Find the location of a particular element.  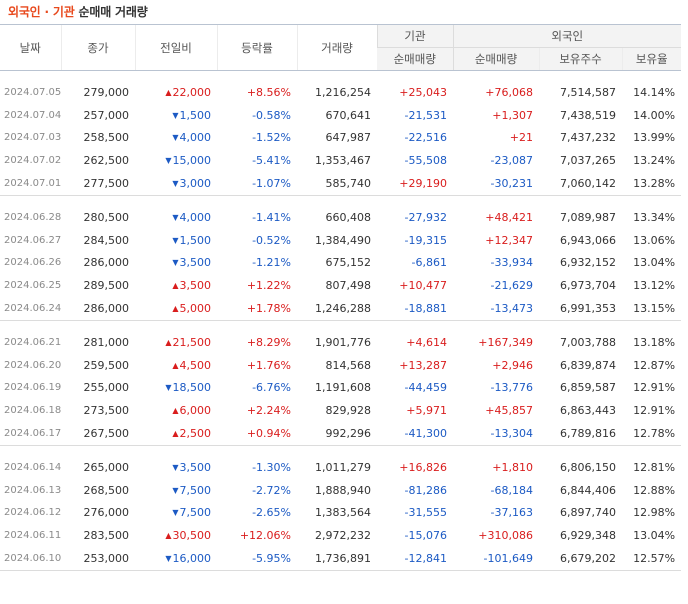

cell-volume: 1,384,490 is located at coordinates (343, 240).